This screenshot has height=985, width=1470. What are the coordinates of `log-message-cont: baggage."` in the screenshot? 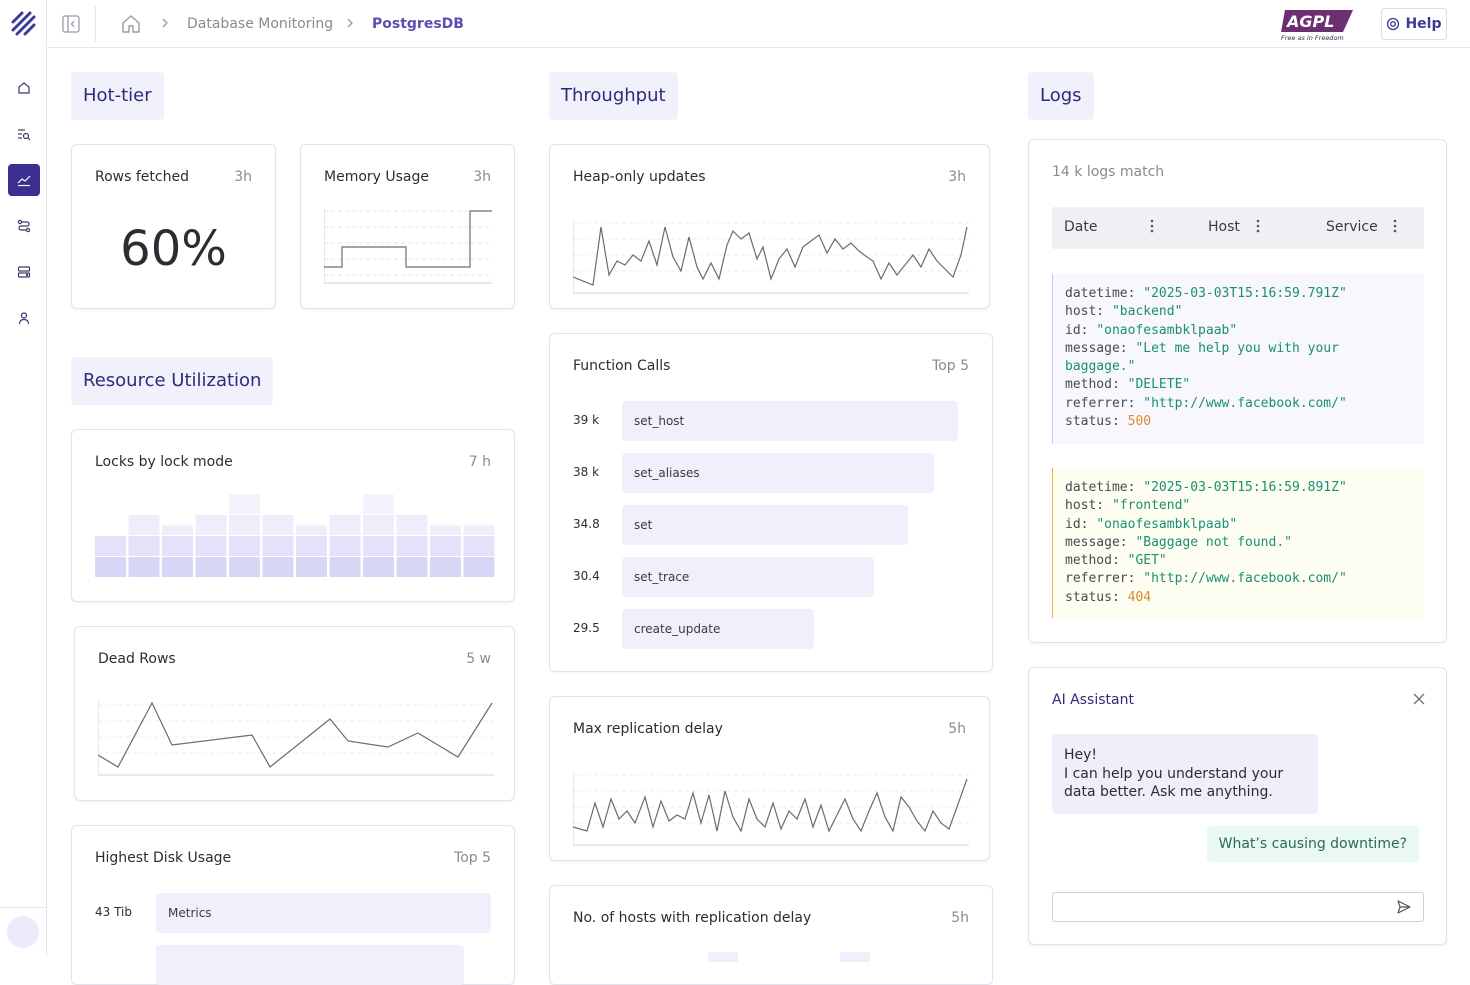 It's located at (1100, 367).